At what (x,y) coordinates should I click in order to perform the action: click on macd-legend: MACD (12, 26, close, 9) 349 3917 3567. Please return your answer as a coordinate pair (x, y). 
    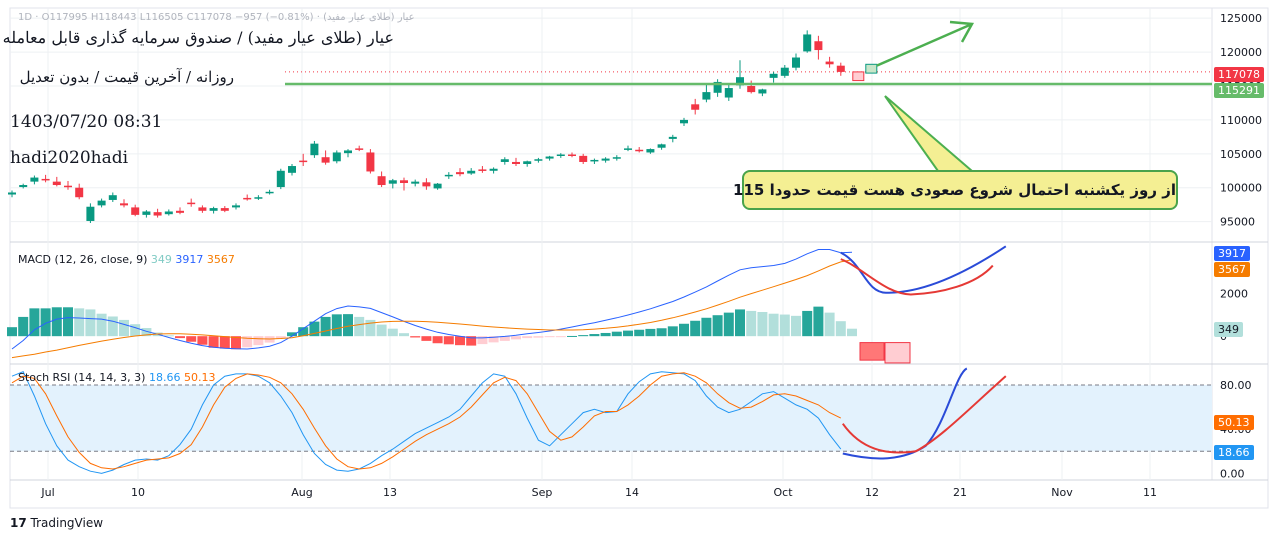
    Looking at the image, I should click on (126, 259).